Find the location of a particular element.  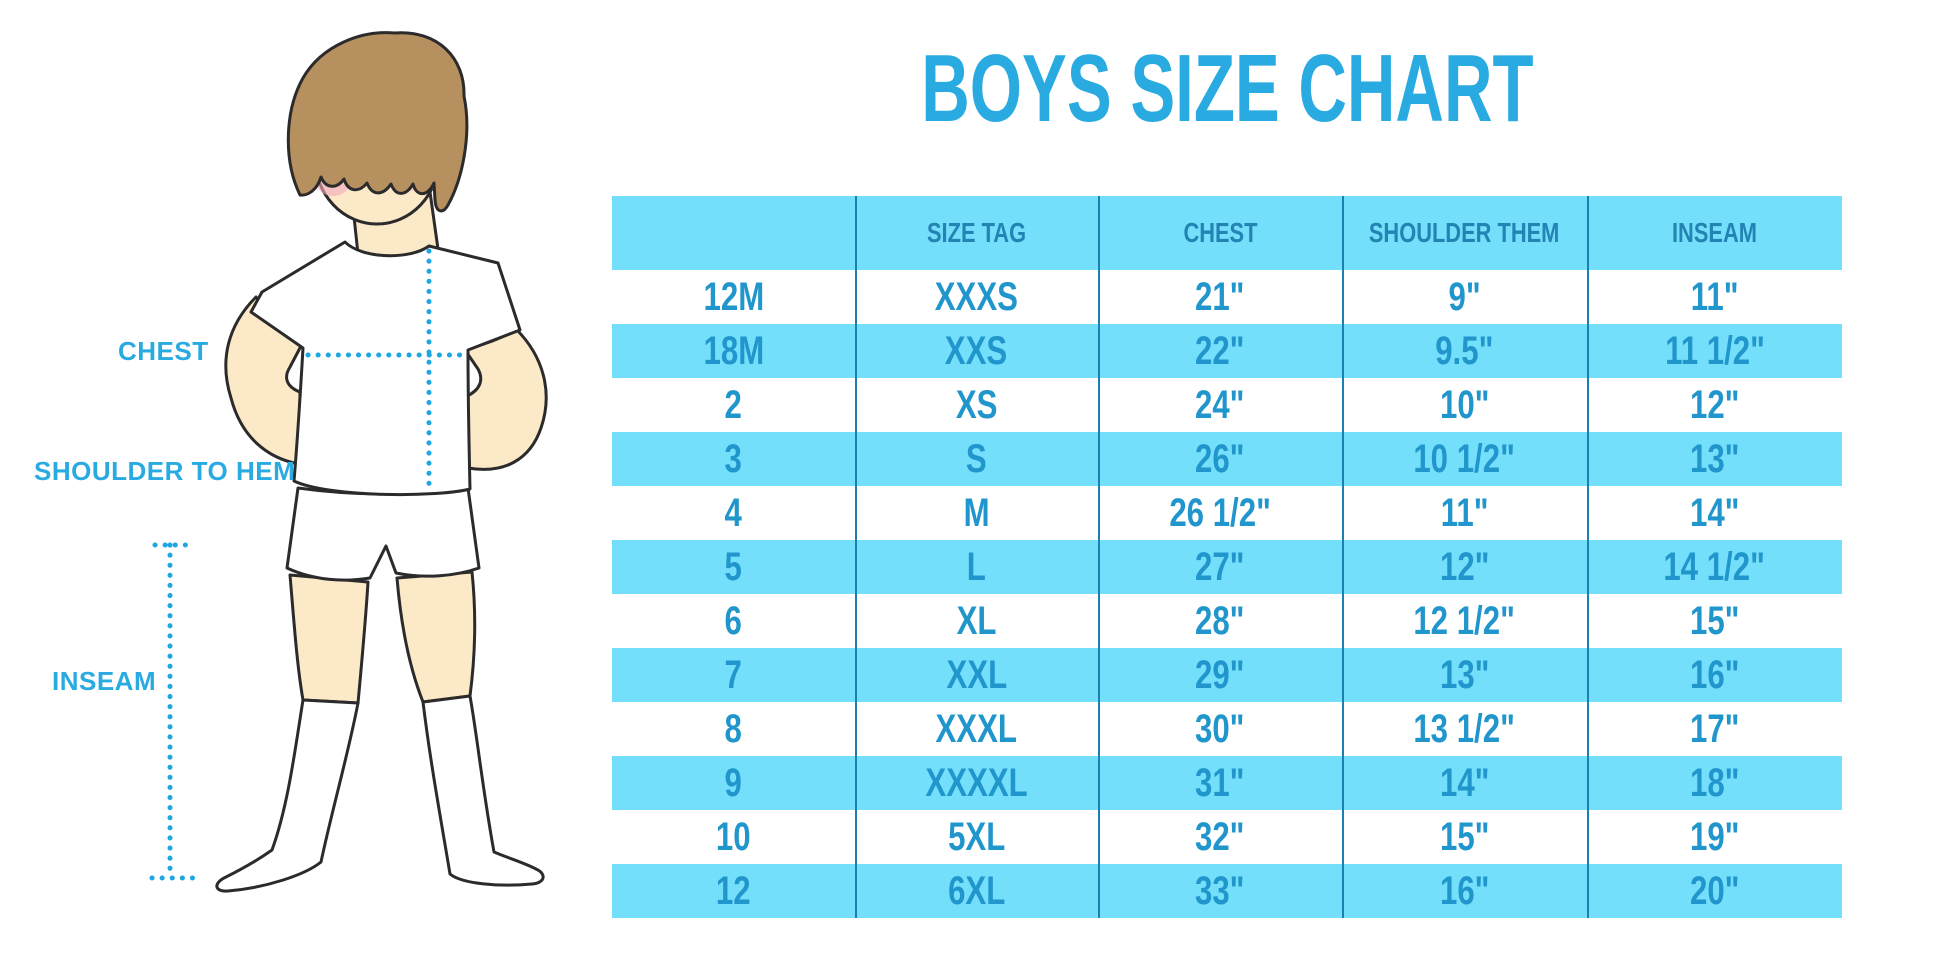

table-row: 2 XS 24" 10" 12" is located at coordinates (1227, 405).